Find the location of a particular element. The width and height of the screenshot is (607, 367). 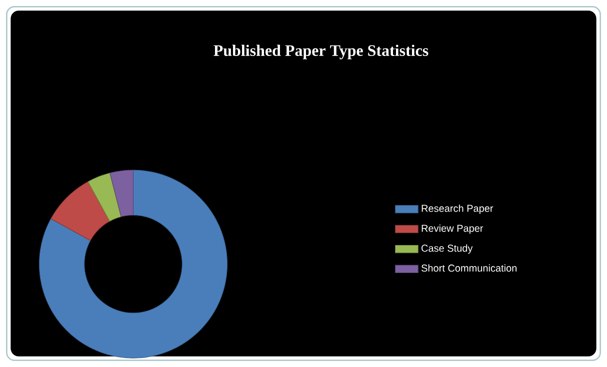

legend-label: Research Paper is located at coordinates (458, 209).